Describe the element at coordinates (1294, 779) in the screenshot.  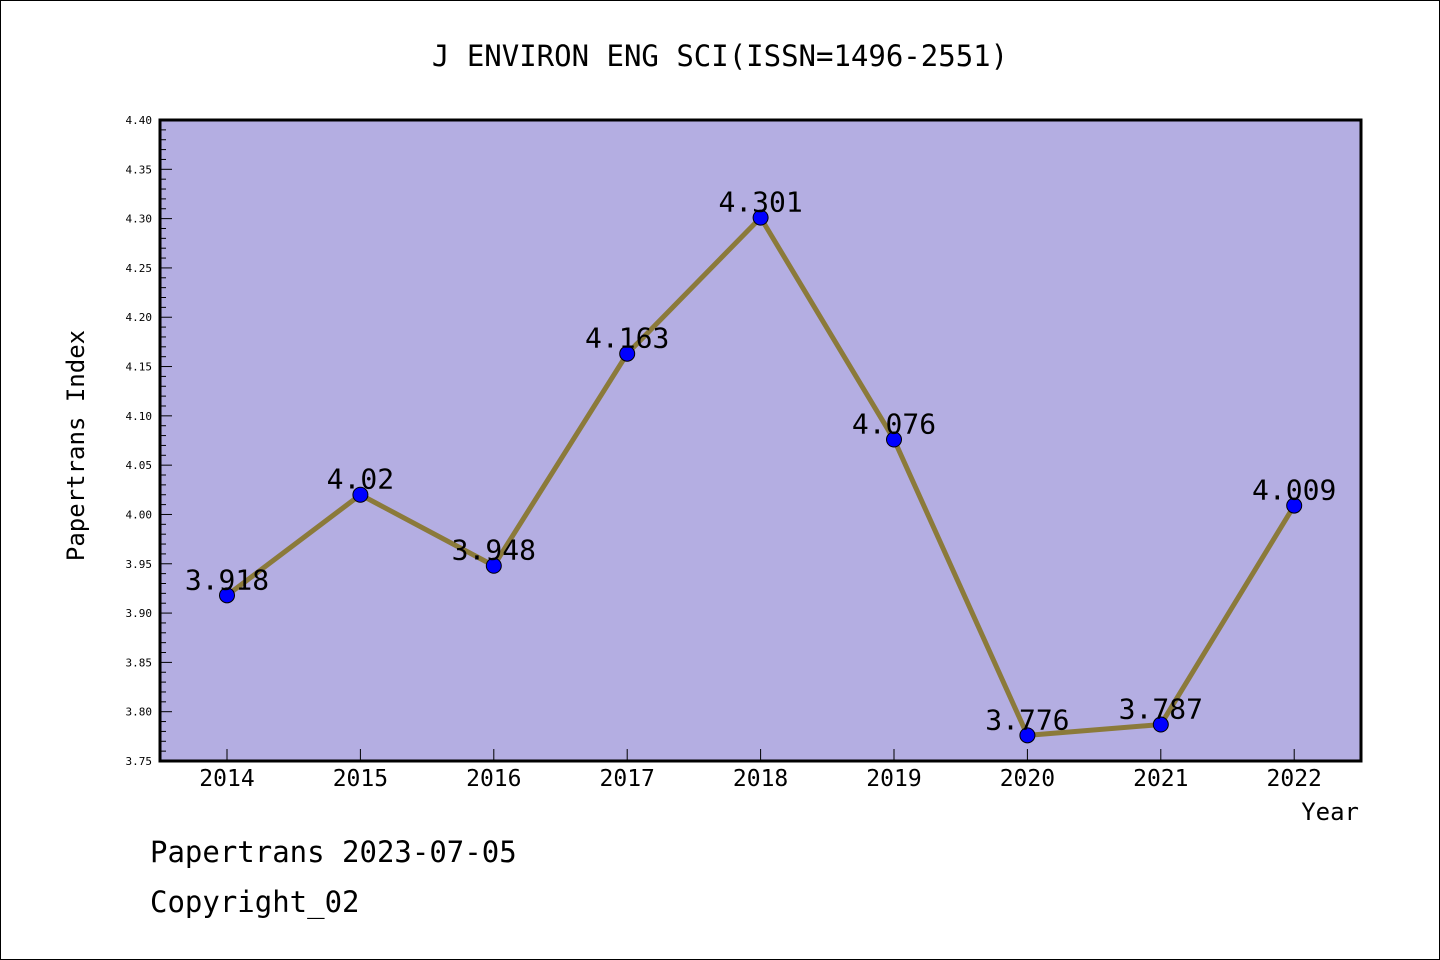
I see `x-tick-label: 2022` at that location.